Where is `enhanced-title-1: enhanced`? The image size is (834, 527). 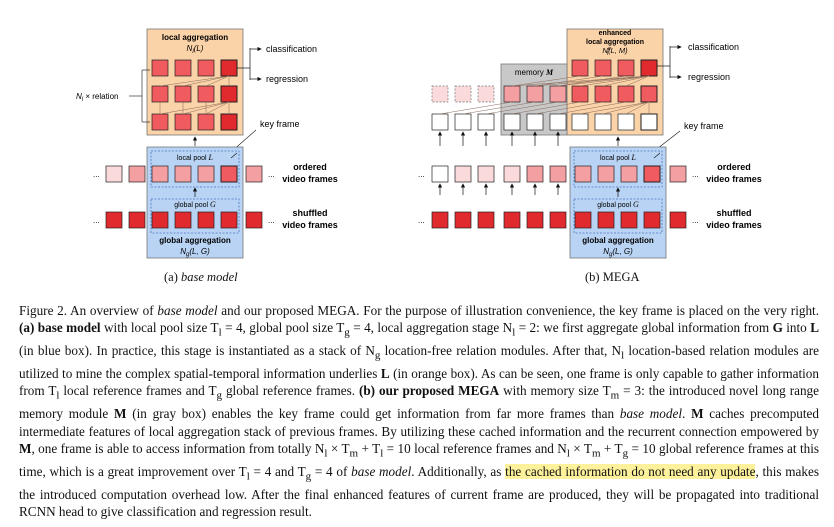 enhanced-title-1: enhanced is located at coordinates (615, 33).